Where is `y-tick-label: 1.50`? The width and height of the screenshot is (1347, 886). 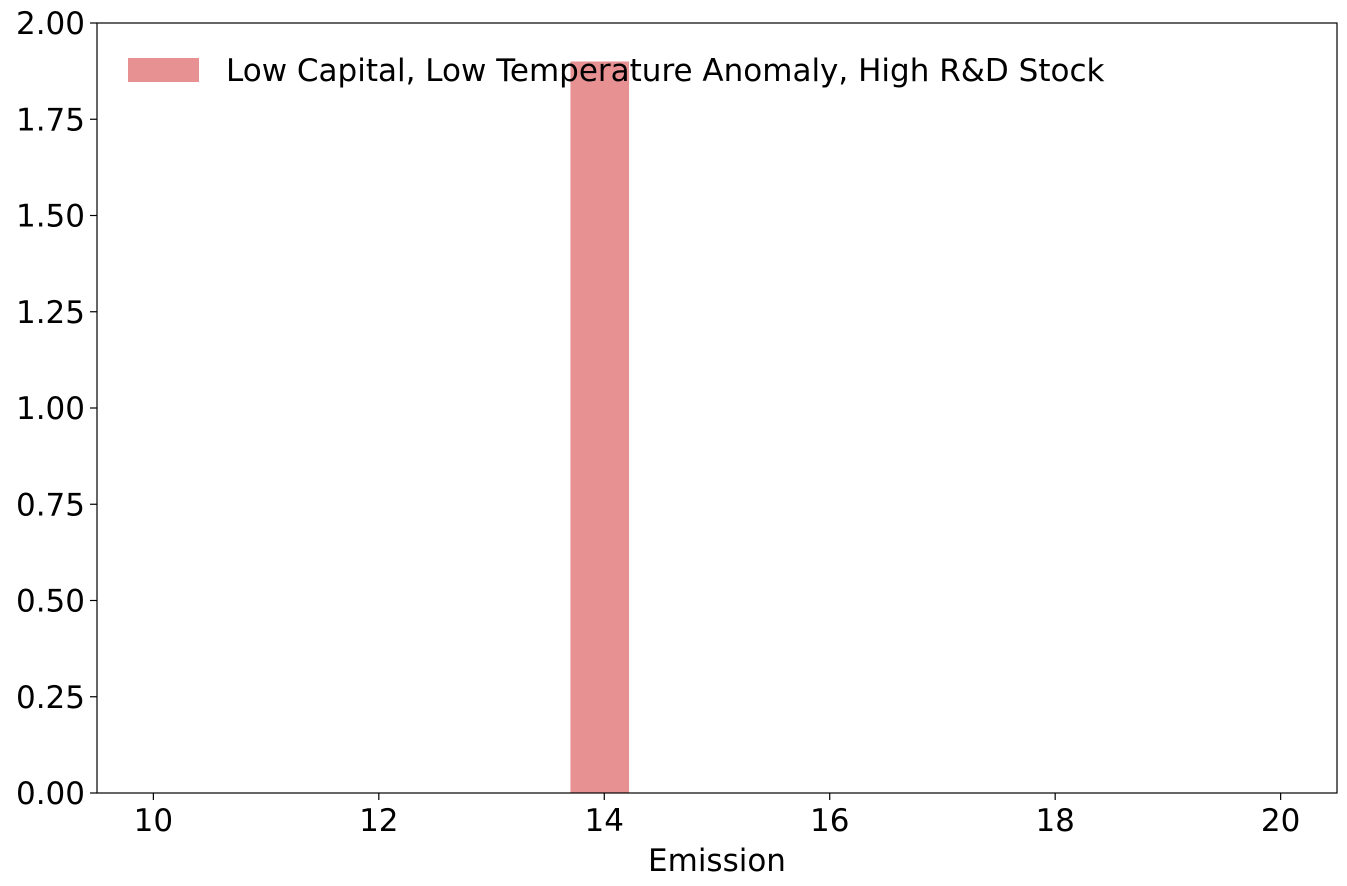 y-tick-label: 1.50 is located at coordinates (50, 217).